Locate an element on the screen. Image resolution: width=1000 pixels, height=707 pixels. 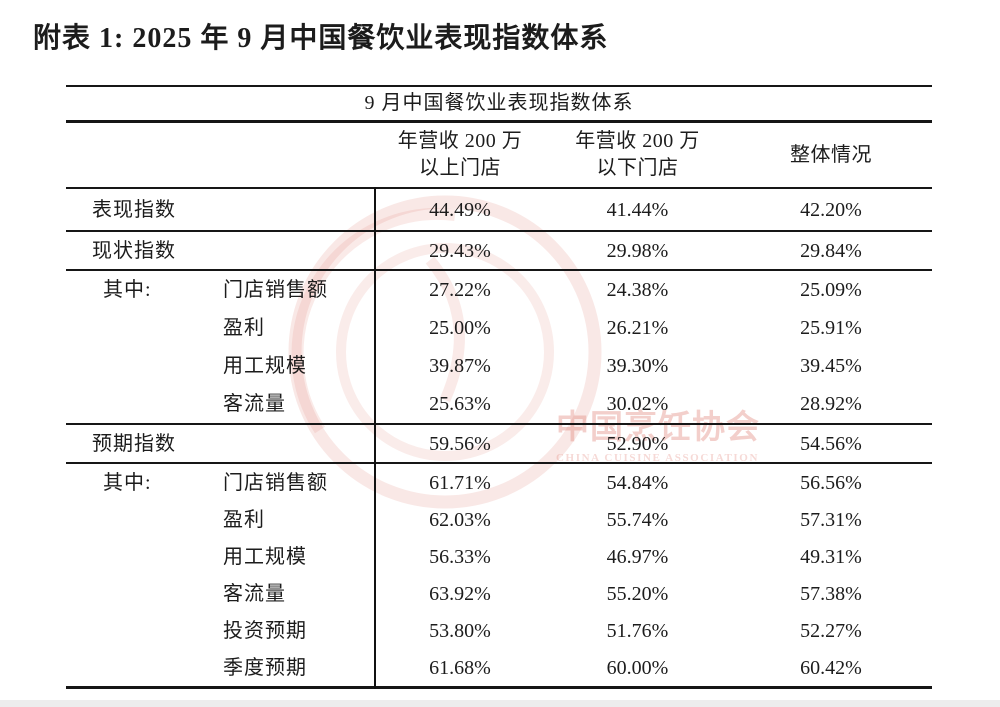
value-overall: 25.91% is located at coordinates (831, 328).